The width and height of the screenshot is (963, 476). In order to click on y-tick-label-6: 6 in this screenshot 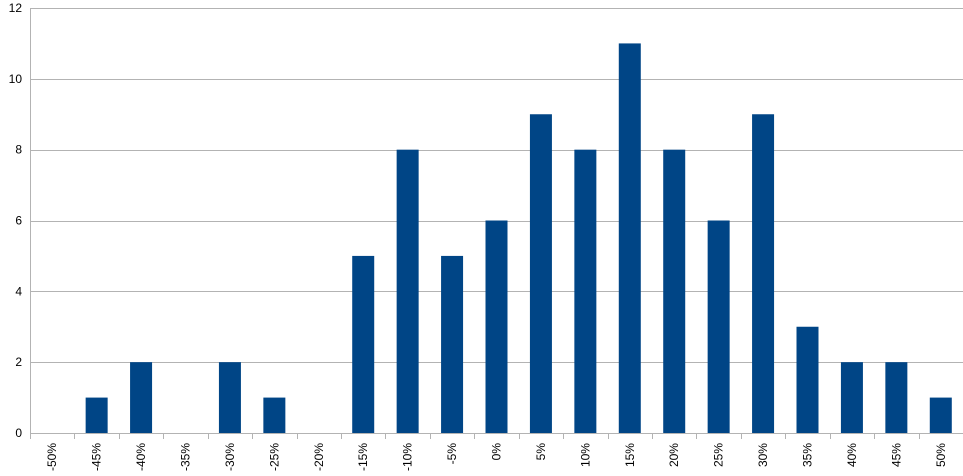, I will do `click(18, 221)`.